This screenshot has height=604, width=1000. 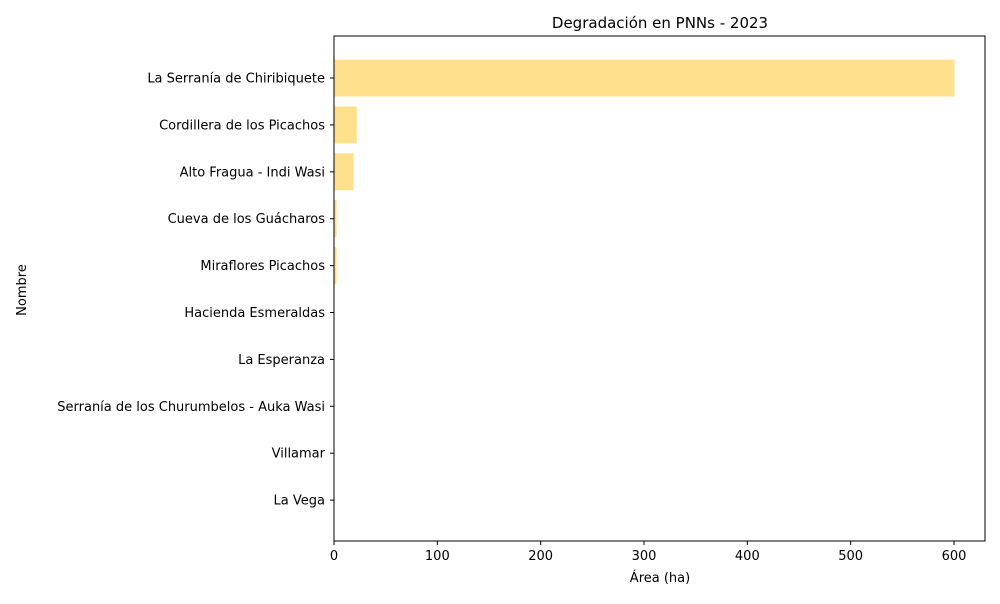 I want to click on x-ticks: 0 100 200 300 400 500 600, so click(x=648, y=552).